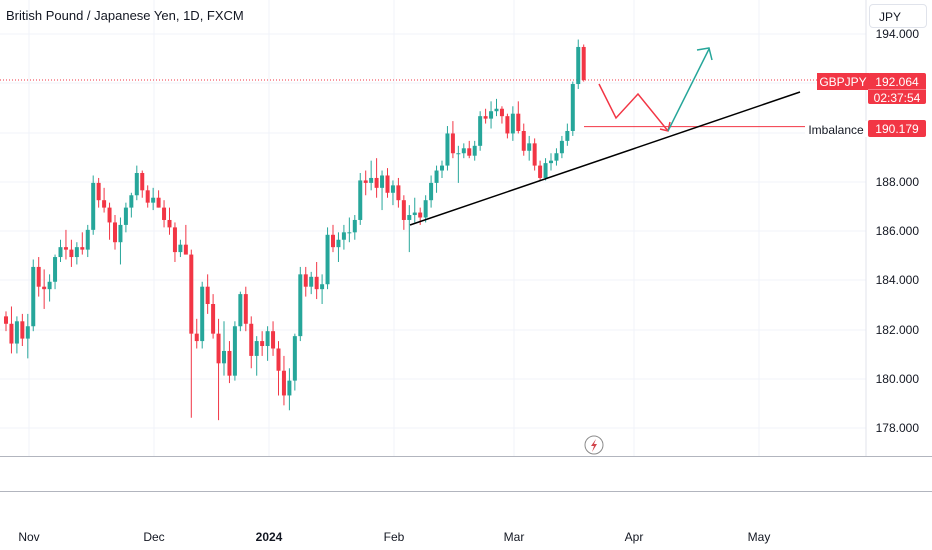 The width and height of the screenshot is (932, 550). I want to click on projection-arrowhead-up, so click(704, 54).